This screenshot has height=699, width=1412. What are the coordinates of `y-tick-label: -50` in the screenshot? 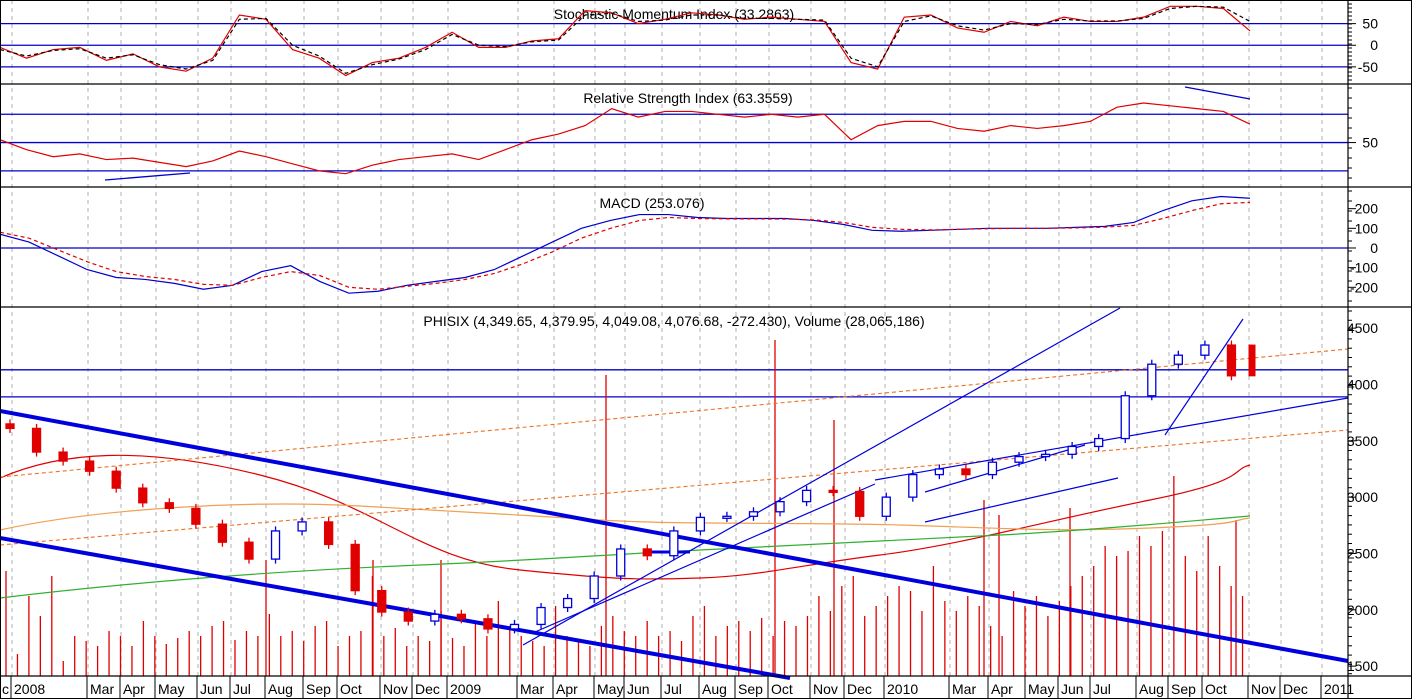 It's located at (1368, 67).